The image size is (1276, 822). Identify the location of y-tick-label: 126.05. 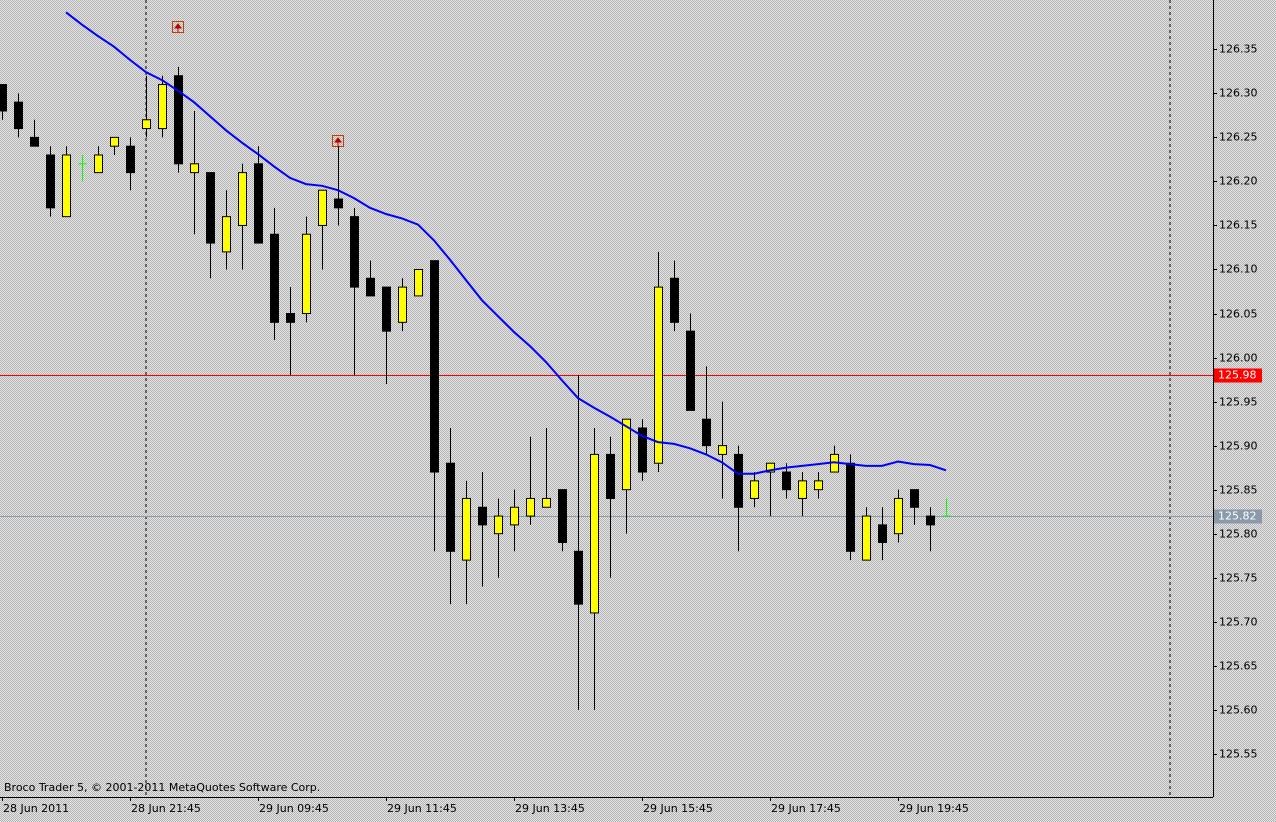
(1238, 314).